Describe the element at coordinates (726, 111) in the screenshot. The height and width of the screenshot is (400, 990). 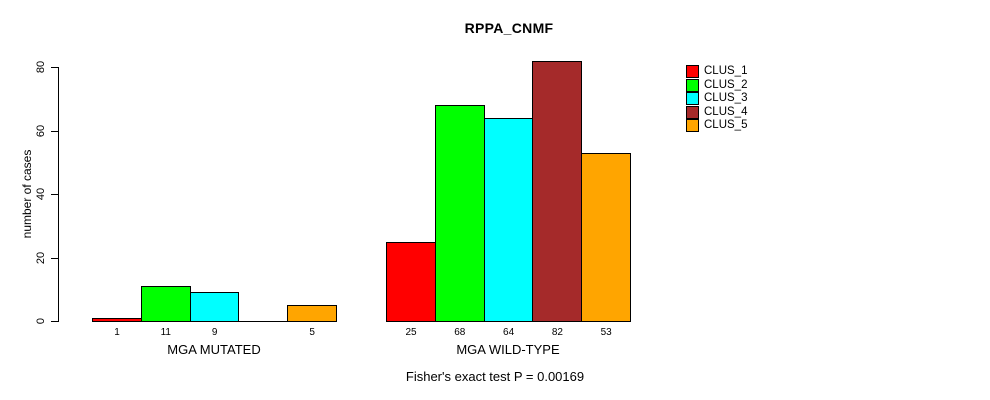
I see `legend-item-label: CLUS_4` at that location.